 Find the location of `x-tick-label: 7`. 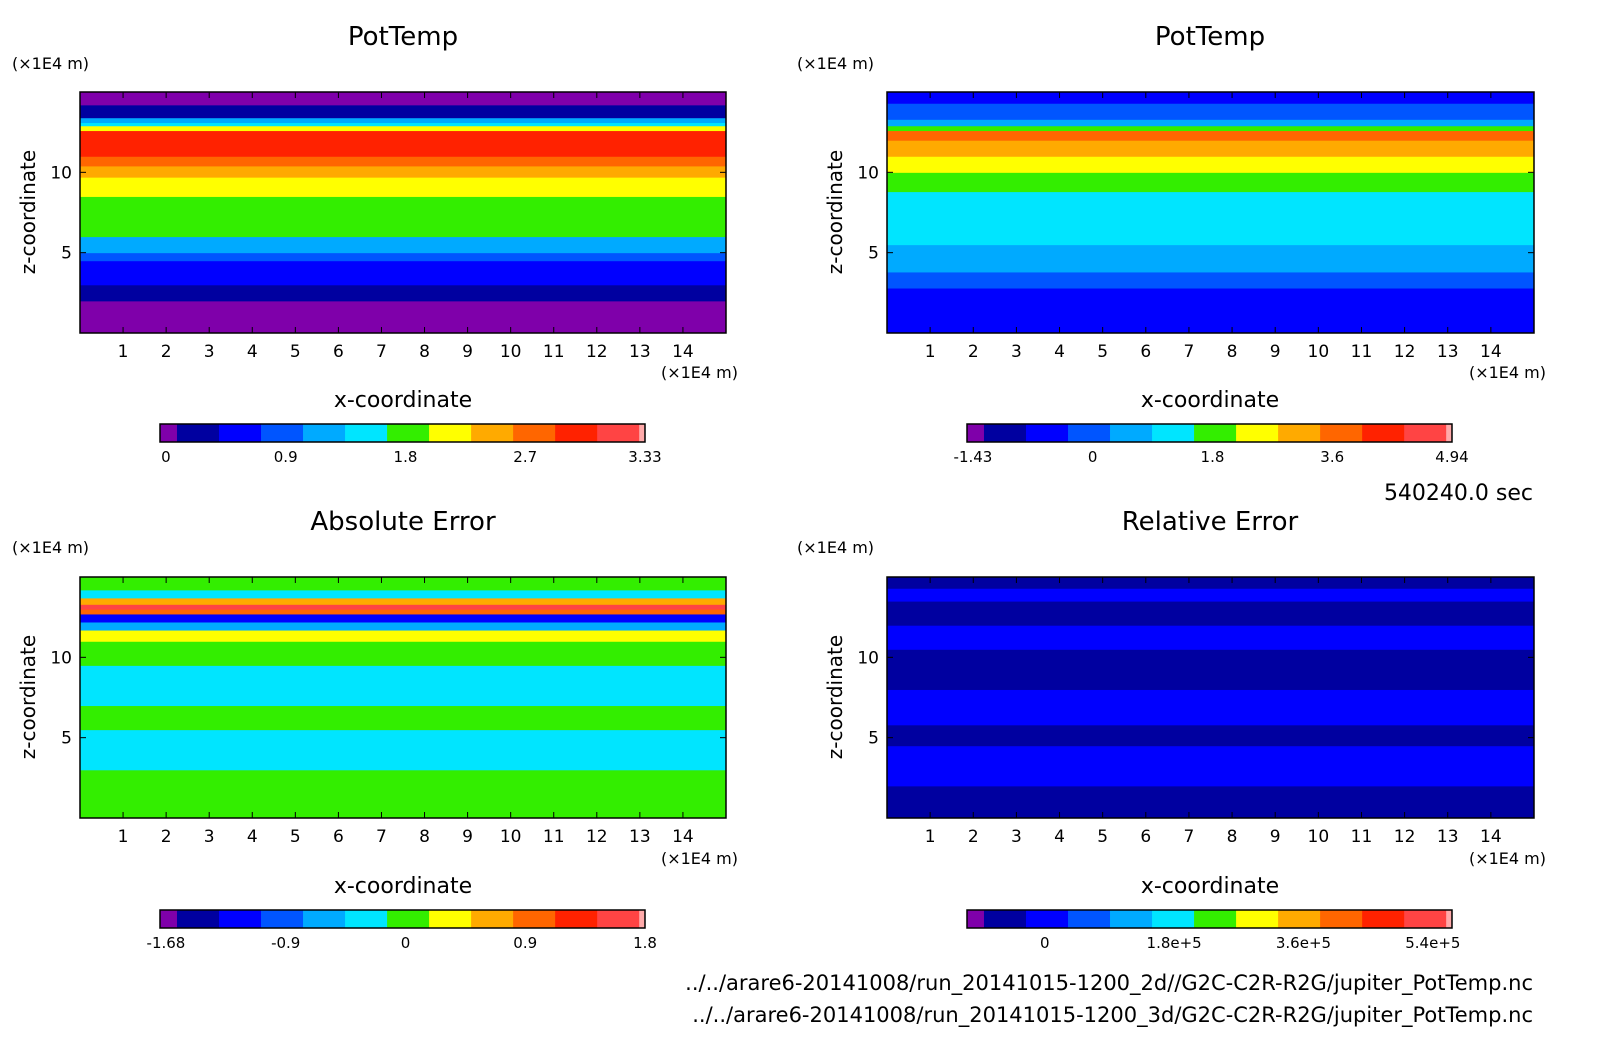

x-tick-label: 7 is located at coordinates (381, 352).